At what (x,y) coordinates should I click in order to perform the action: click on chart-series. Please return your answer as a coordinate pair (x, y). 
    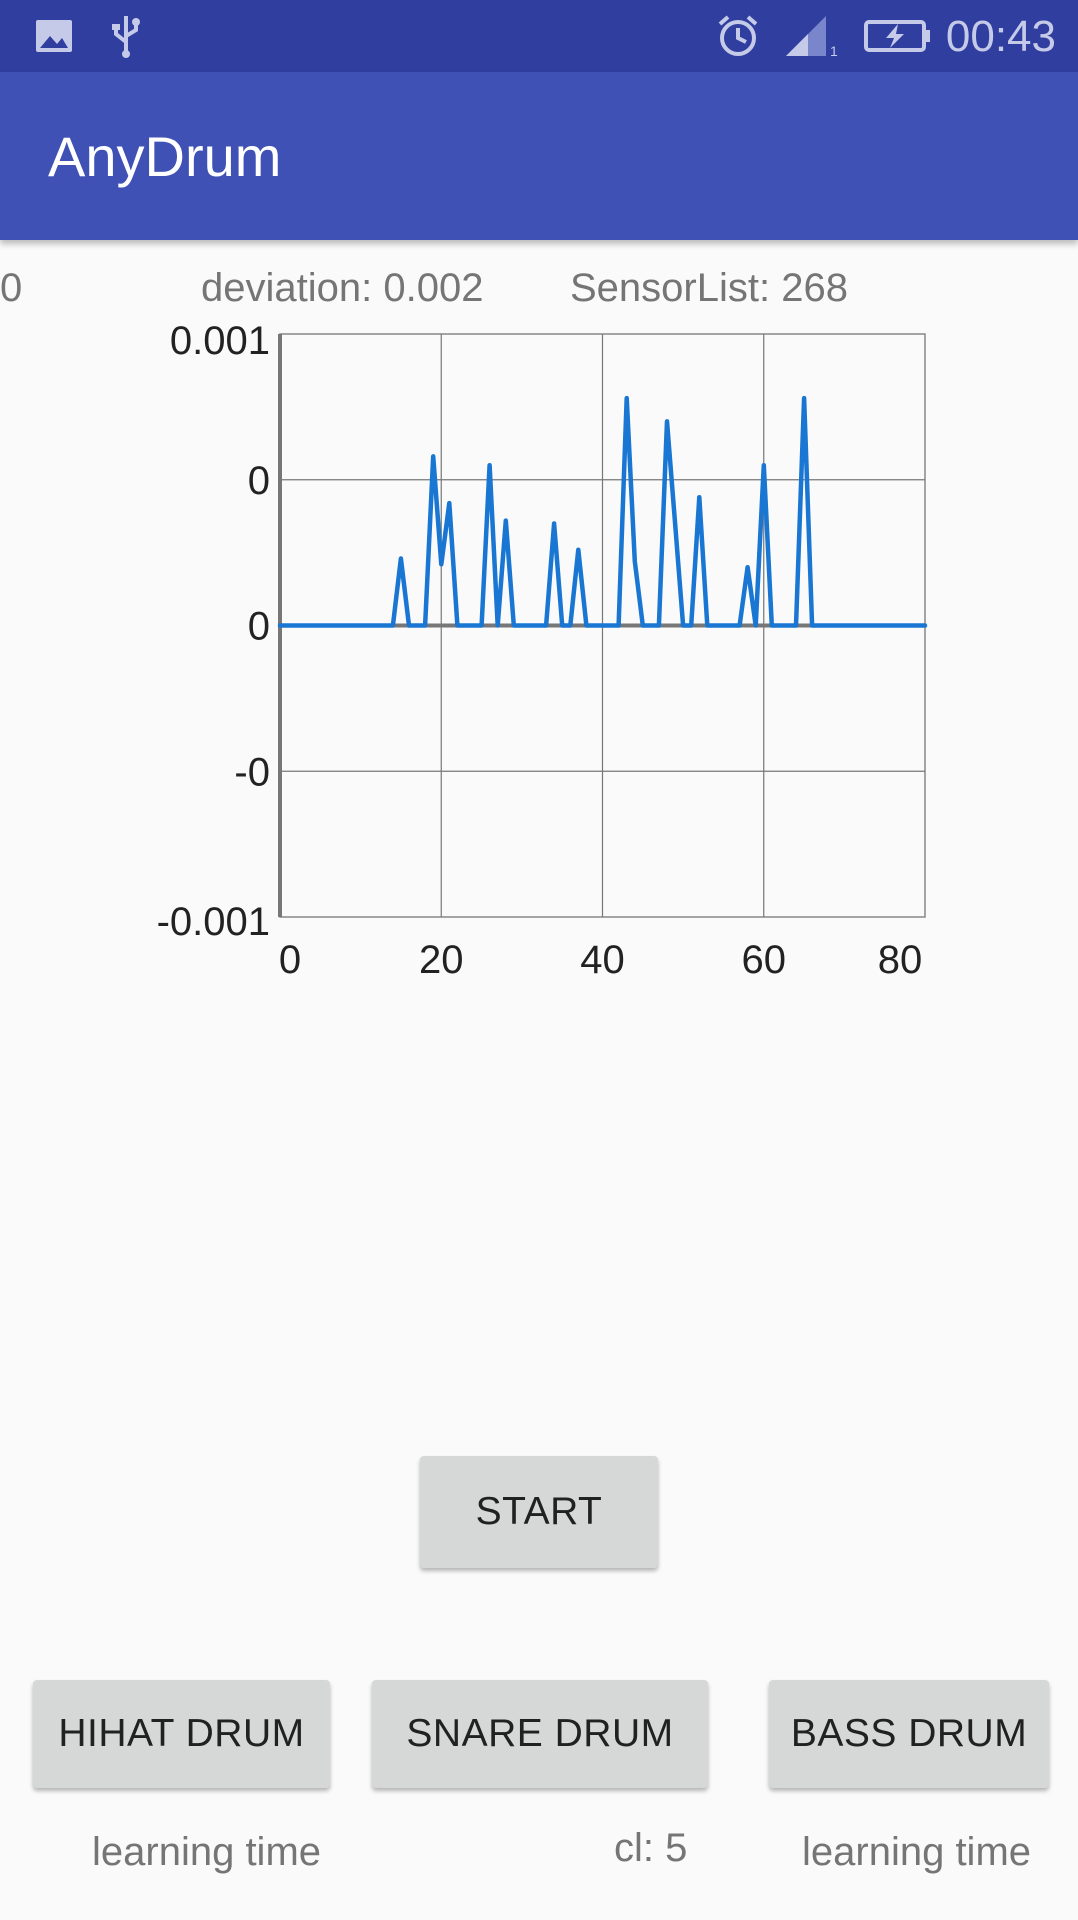
    Looking at the image, I should click on (602, 511).